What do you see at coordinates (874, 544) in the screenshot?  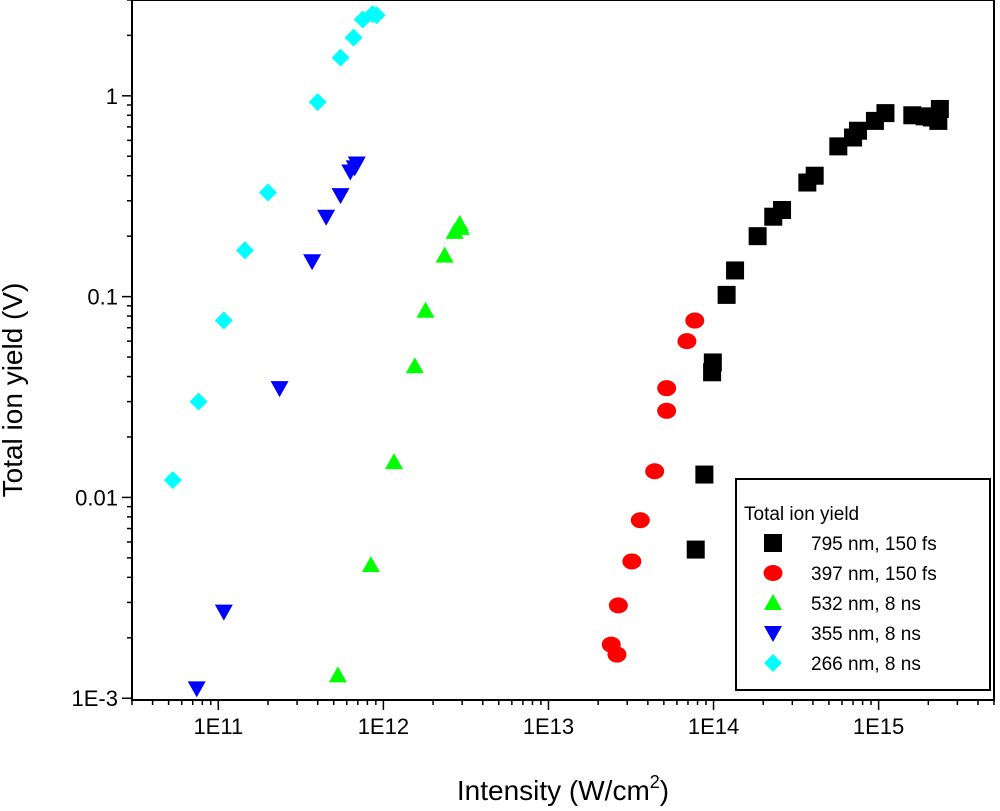 I see `legend-label: 795 nm, 150 fs` at bounding box center [874, 544].